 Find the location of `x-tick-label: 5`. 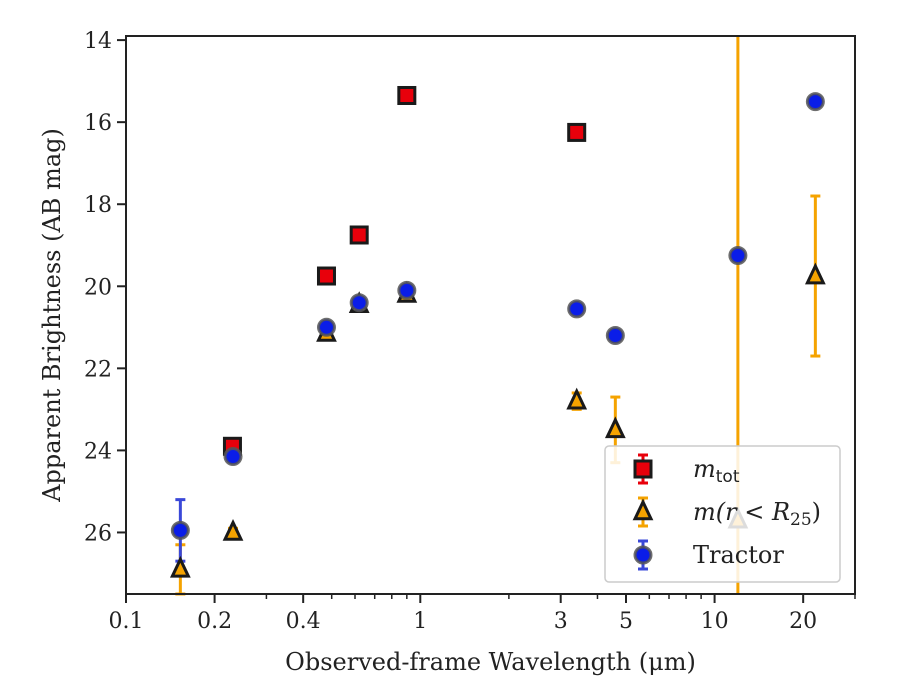

x-tick-label: 5 is located at coordinates (626, 621).